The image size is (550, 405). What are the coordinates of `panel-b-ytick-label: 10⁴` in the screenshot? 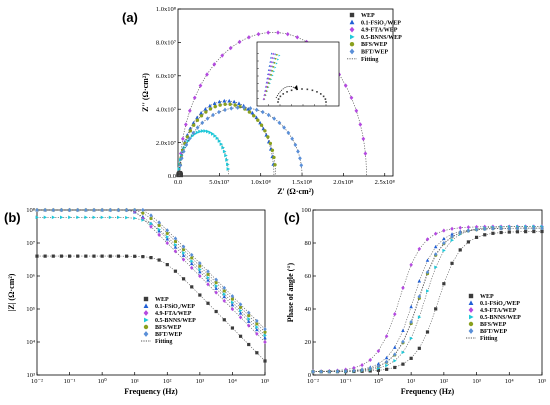 It's located at (31, 342).